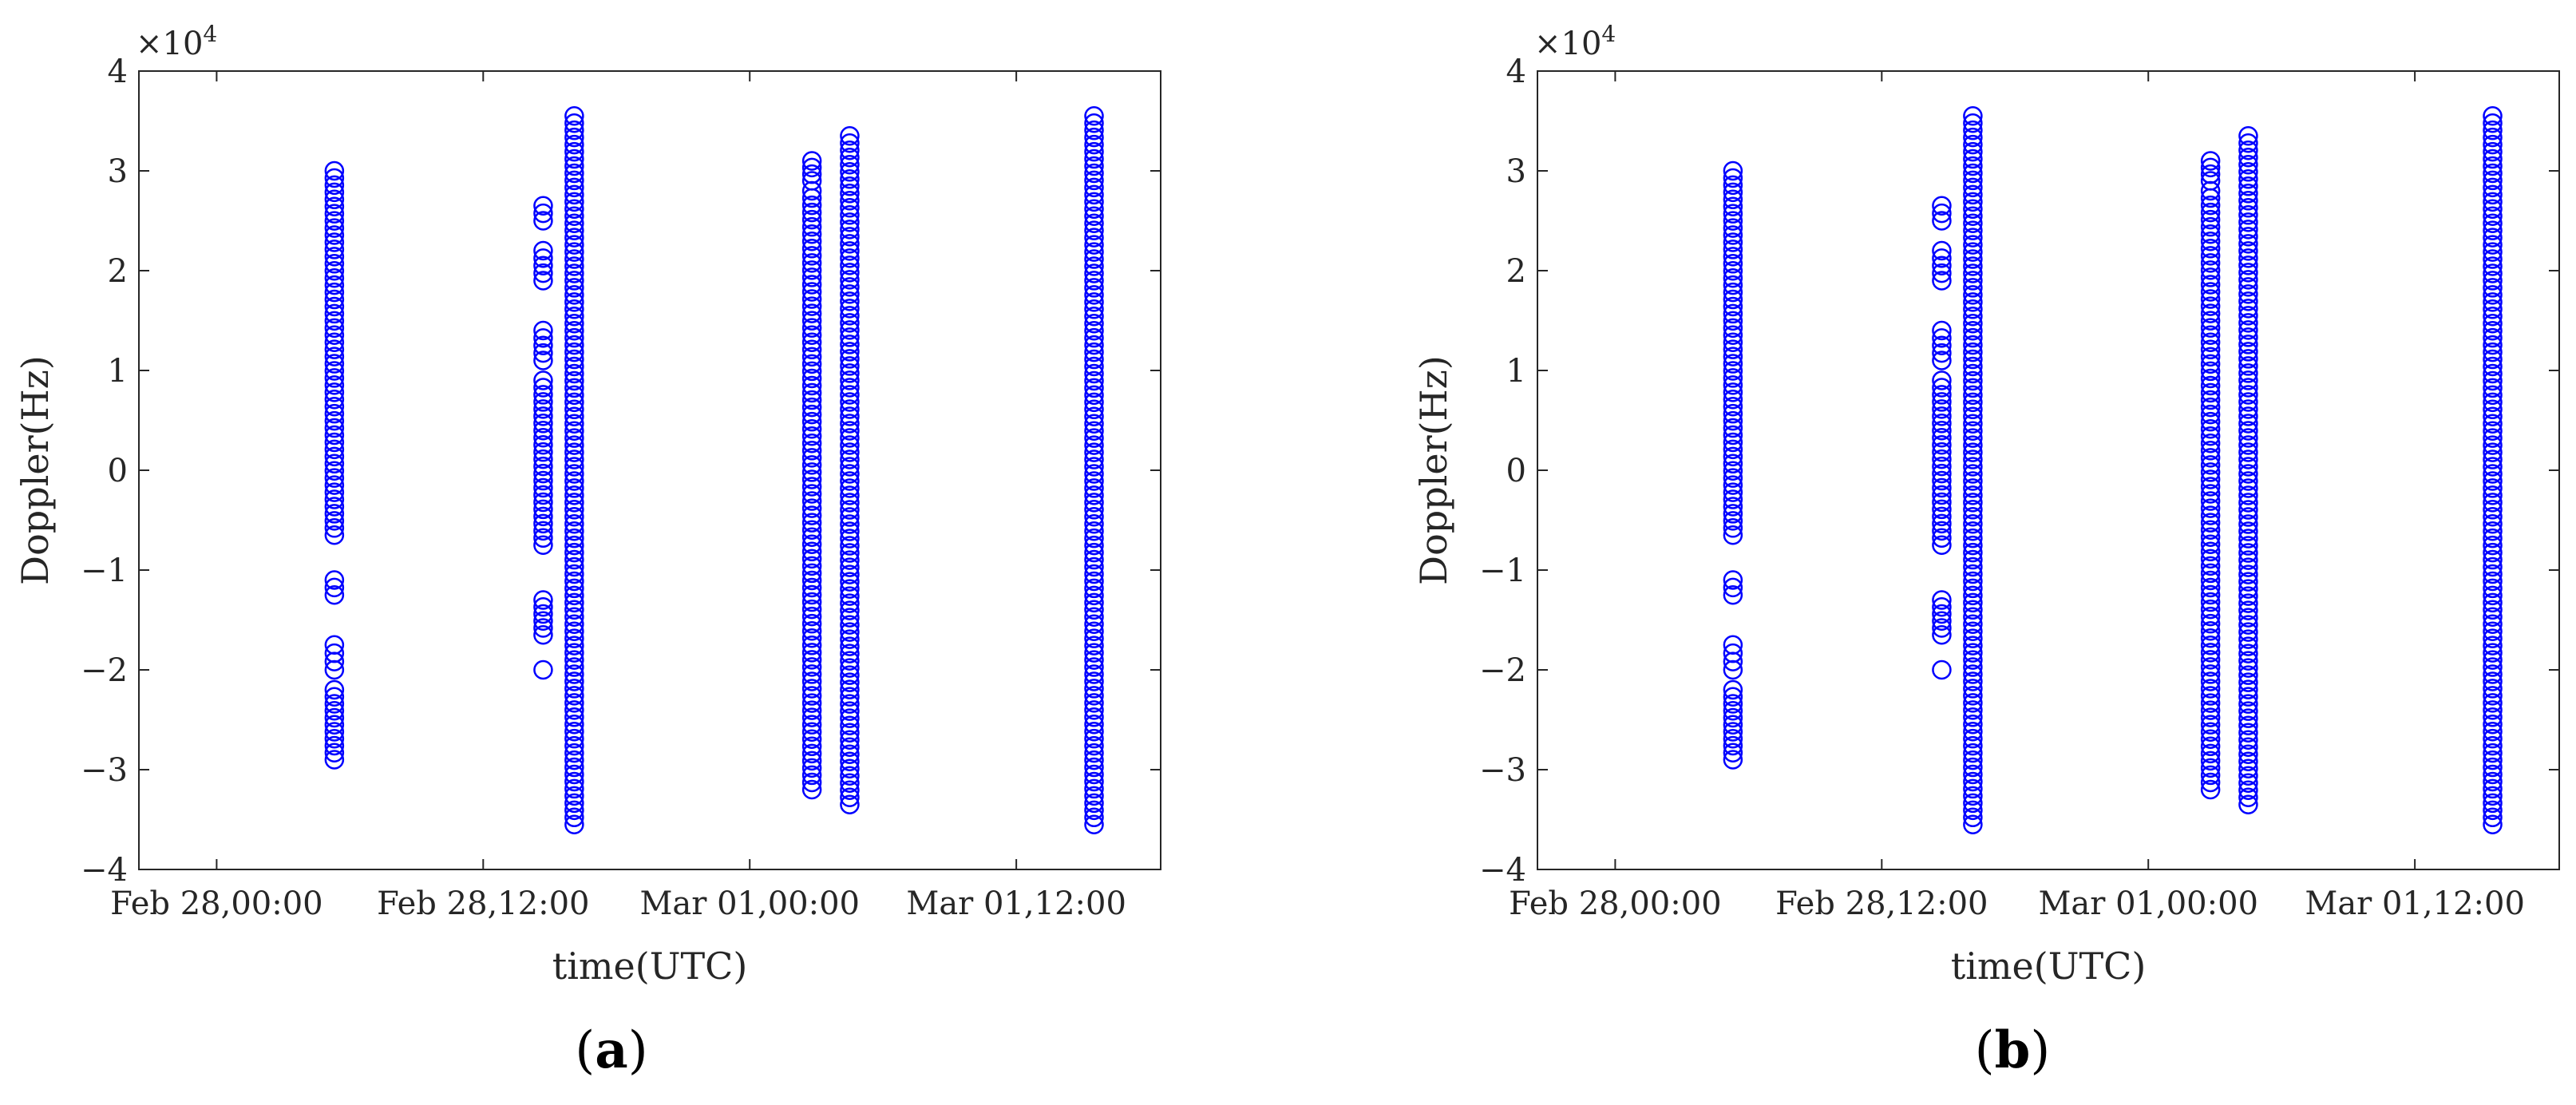 This screenshot has width=2576, height=1105. I want to click on y-axis-title-a: Doppler(Hz), so click(36, 470).